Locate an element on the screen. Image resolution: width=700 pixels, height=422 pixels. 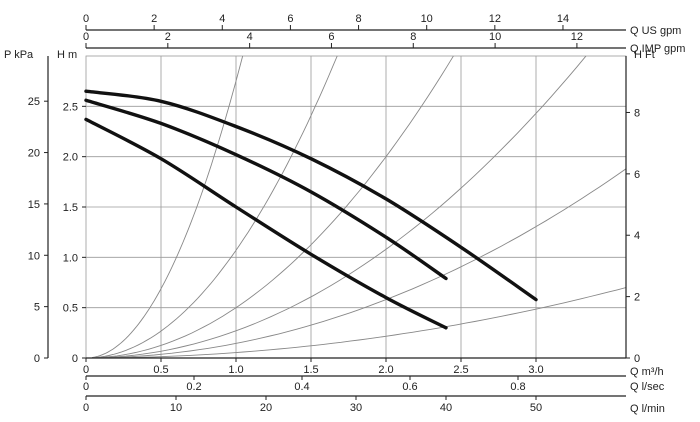
left-inner-axis-tick-label: 0.5 is located at coordinates (70, 309).